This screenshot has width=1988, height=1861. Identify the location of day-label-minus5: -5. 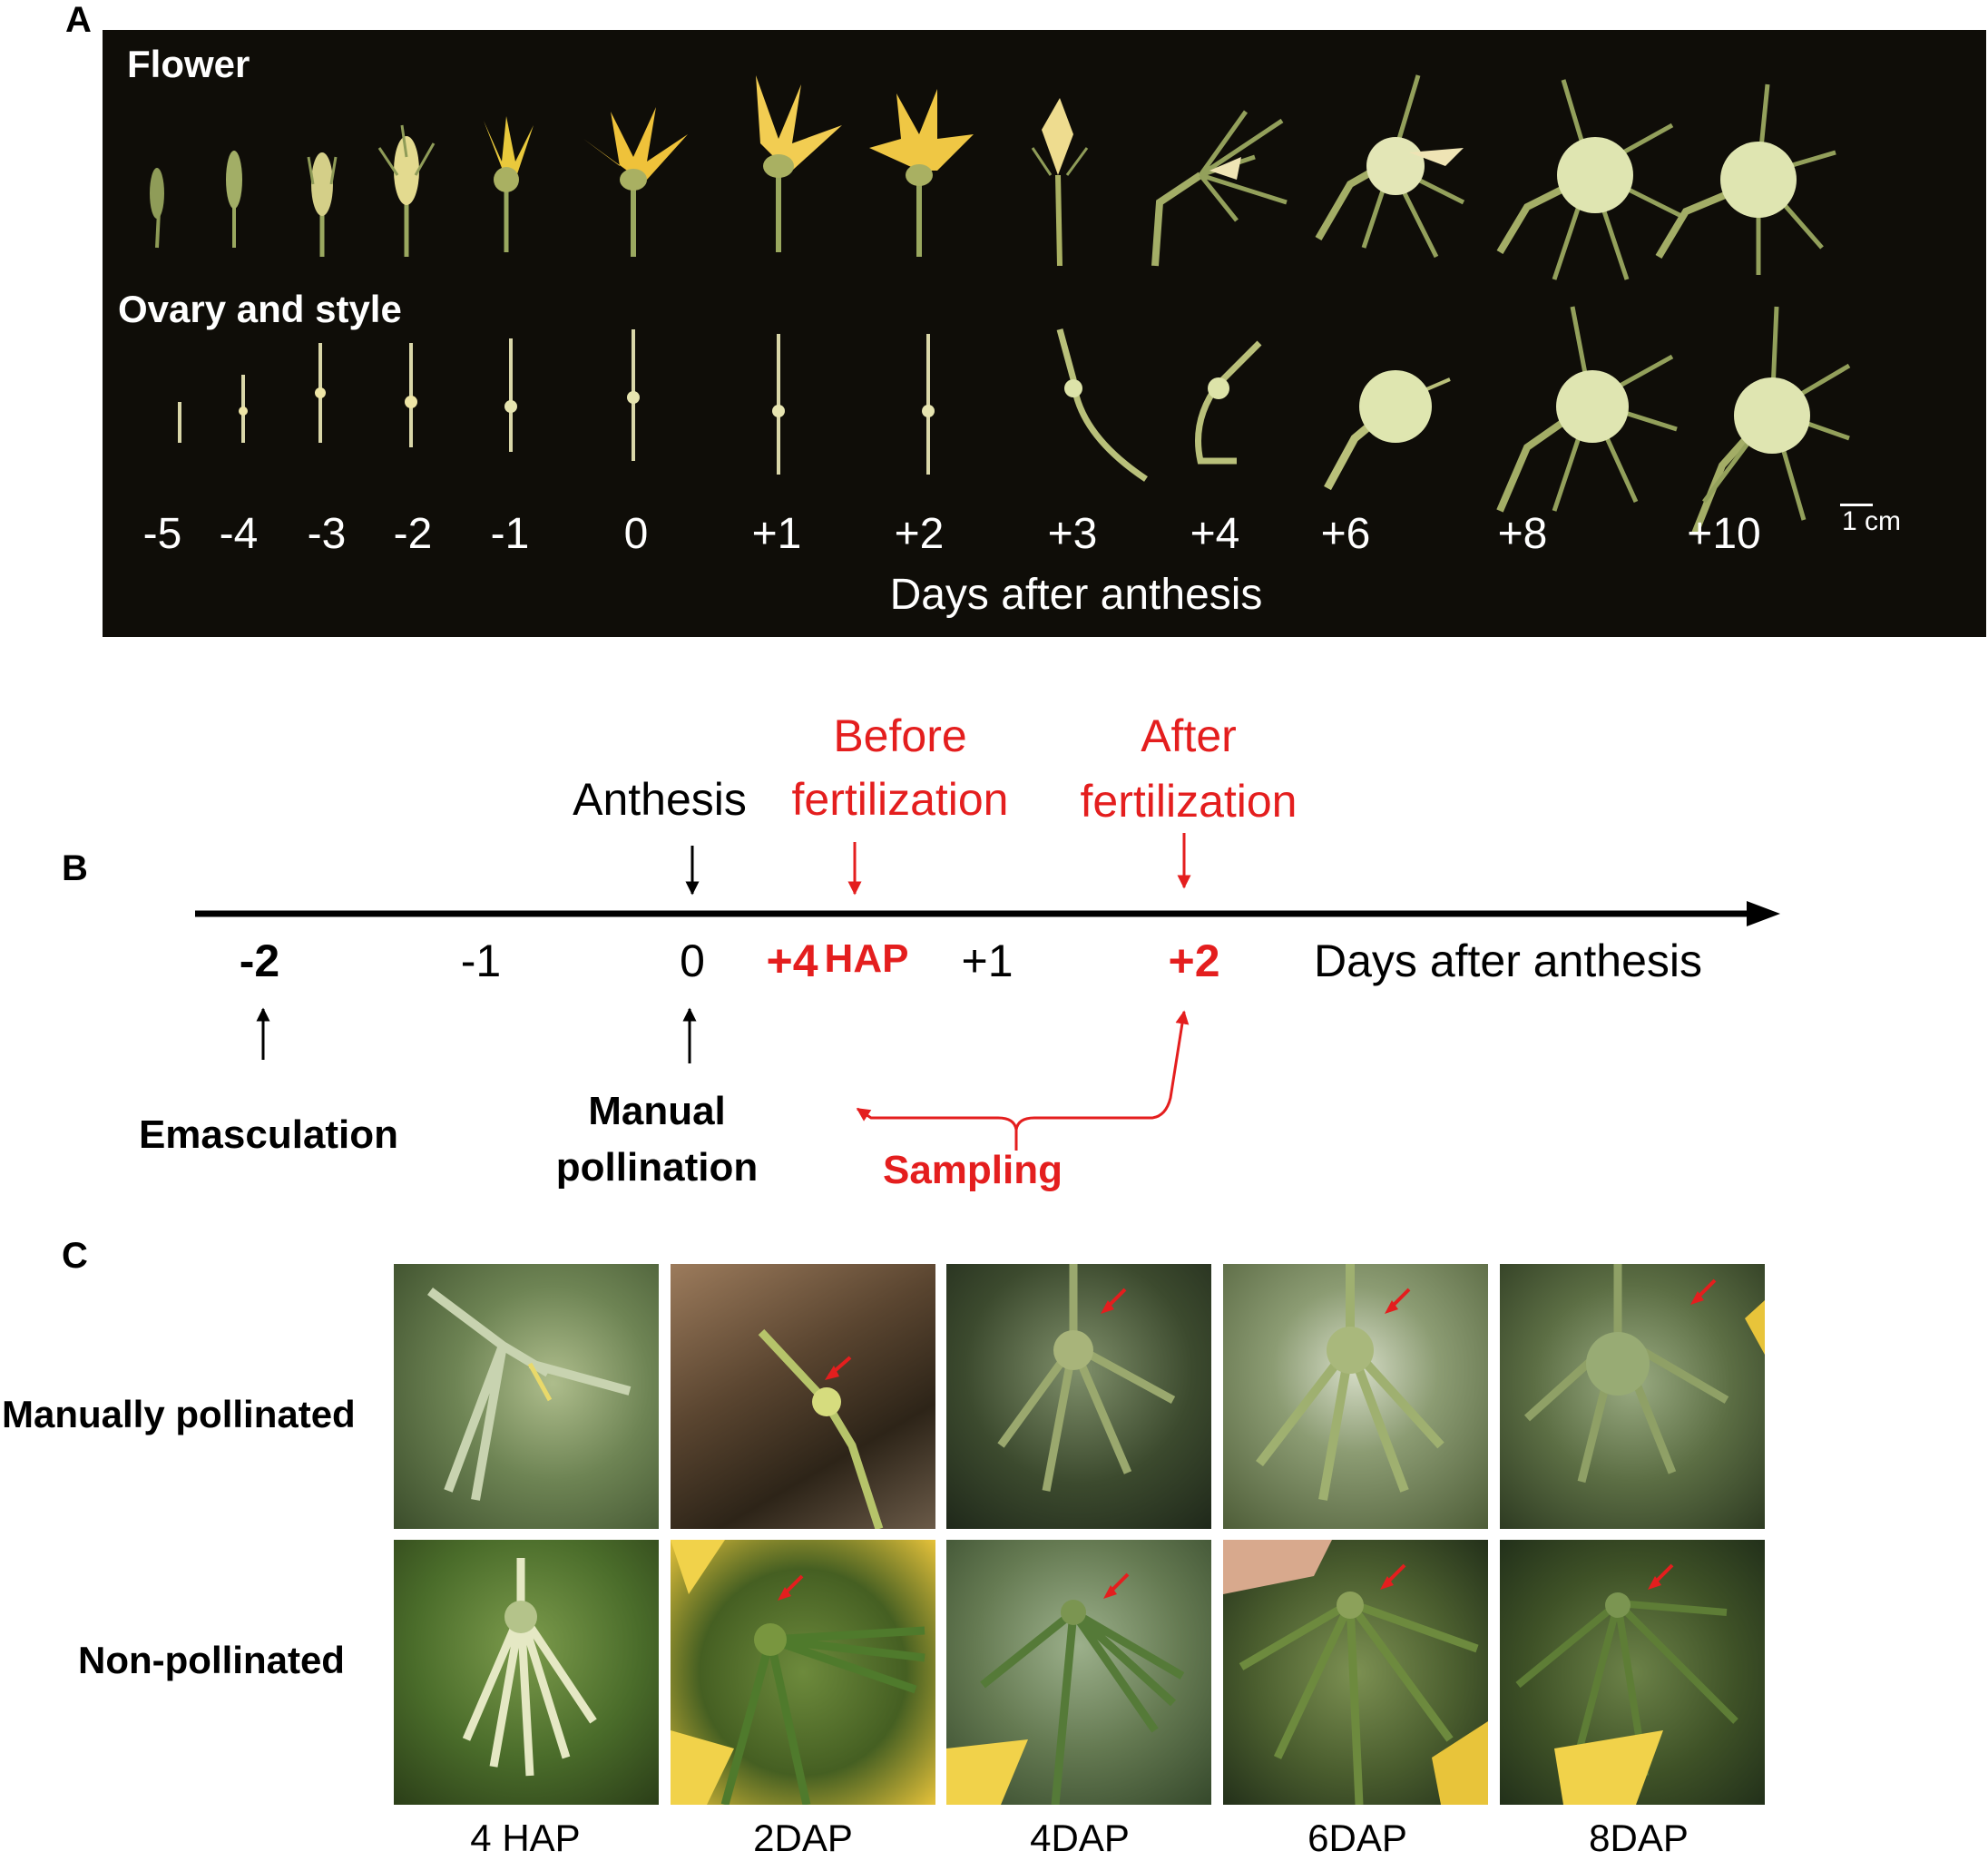
(162, 534).